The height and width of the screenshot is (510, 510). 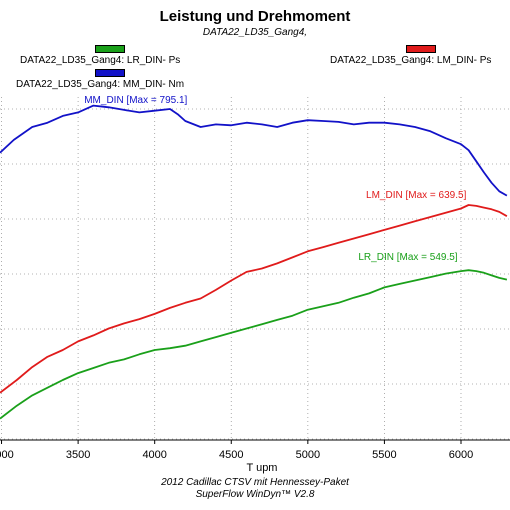 What do you see at coordinates (255, 32) in the screenshot?
I see `chart-subtitle: DATA22_LD35_Gang4,` at bounding box center [255, 32].